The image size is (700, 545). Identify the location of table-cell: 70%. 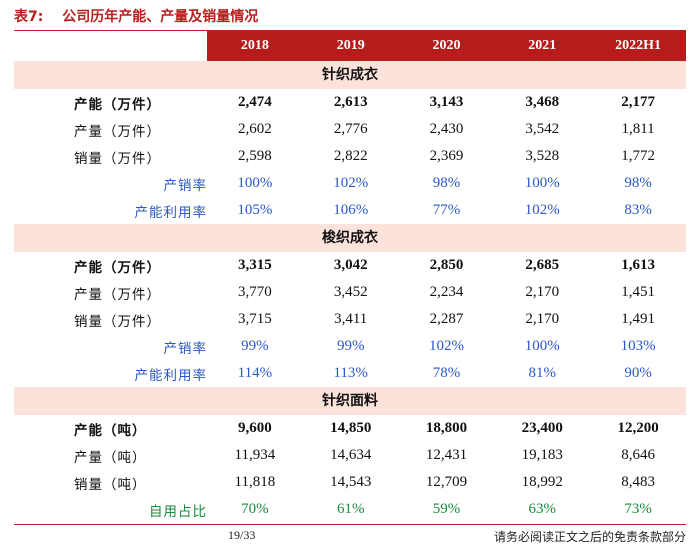
(255, 509).